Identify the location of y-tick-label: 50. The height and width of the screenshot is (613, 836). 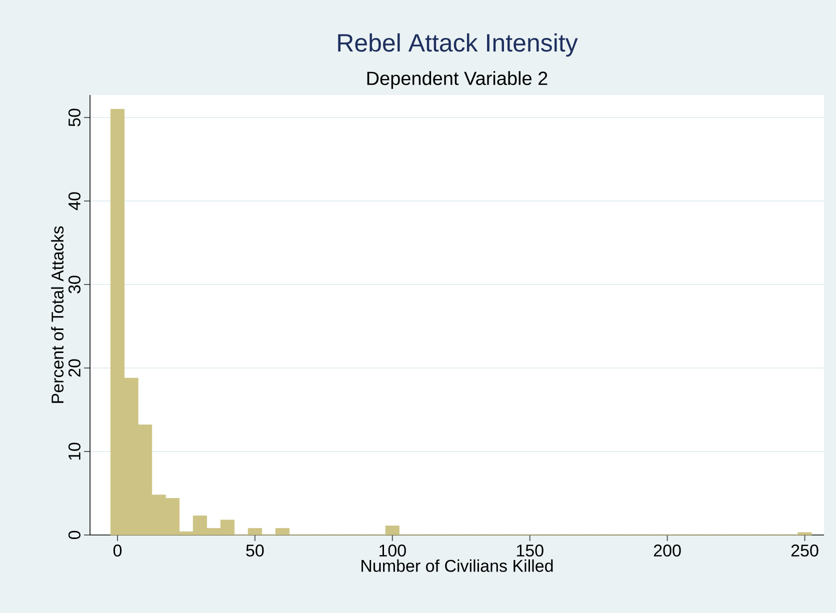
(74, 117).